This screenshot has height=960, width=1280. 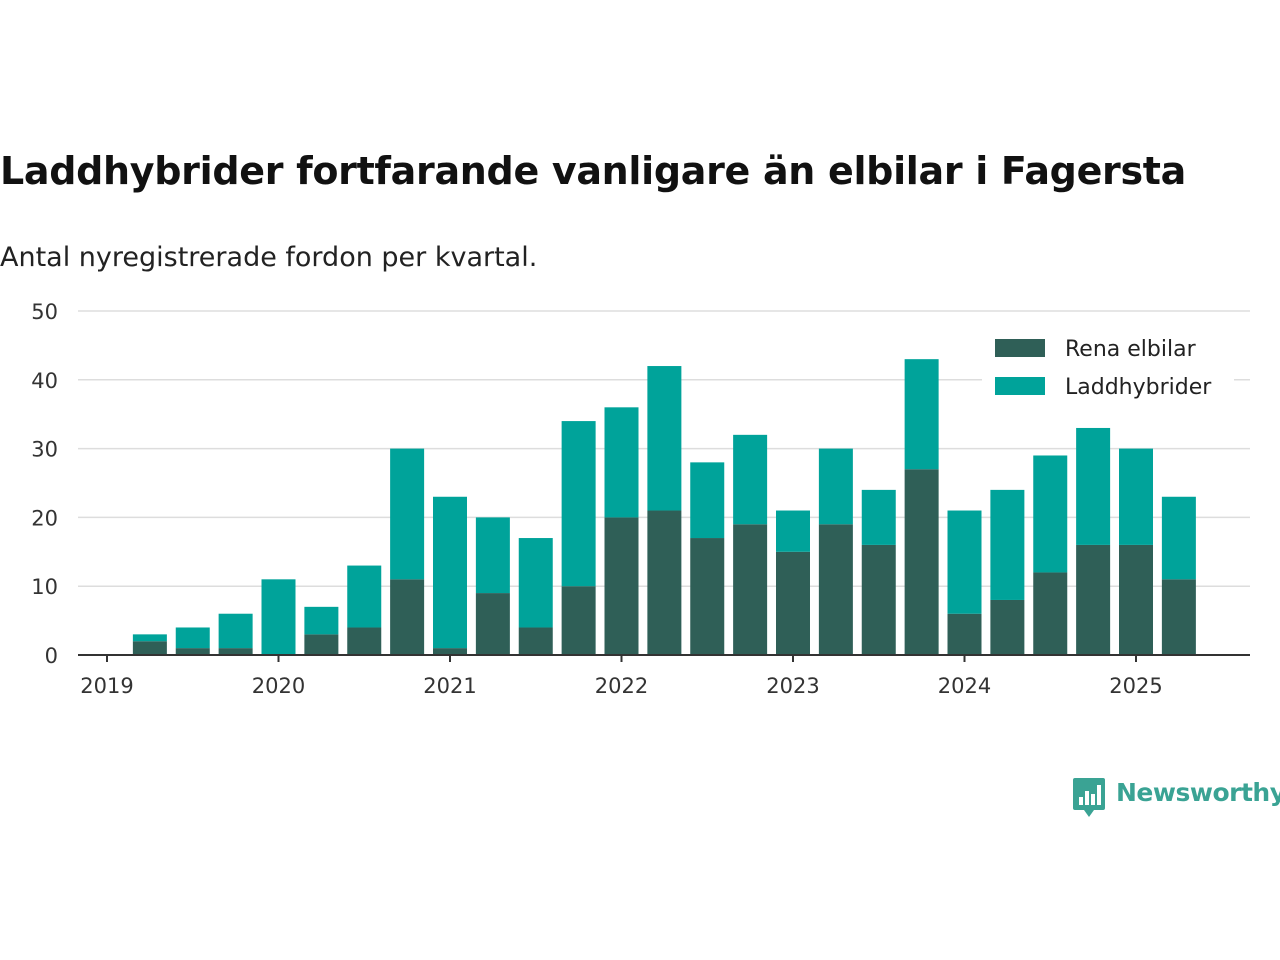 What do you see at coordinates (44, 587) in the screenshot?
I see `y-tick-label: 10` at bounding box center [44, 587].